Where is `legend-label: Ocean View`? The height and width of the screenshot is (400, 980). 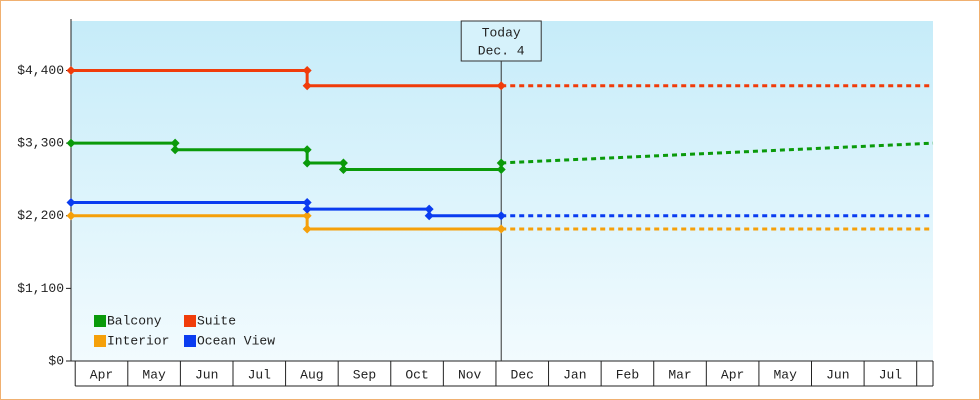 legend-label: Ocean View is located at coordinates (236, 340).